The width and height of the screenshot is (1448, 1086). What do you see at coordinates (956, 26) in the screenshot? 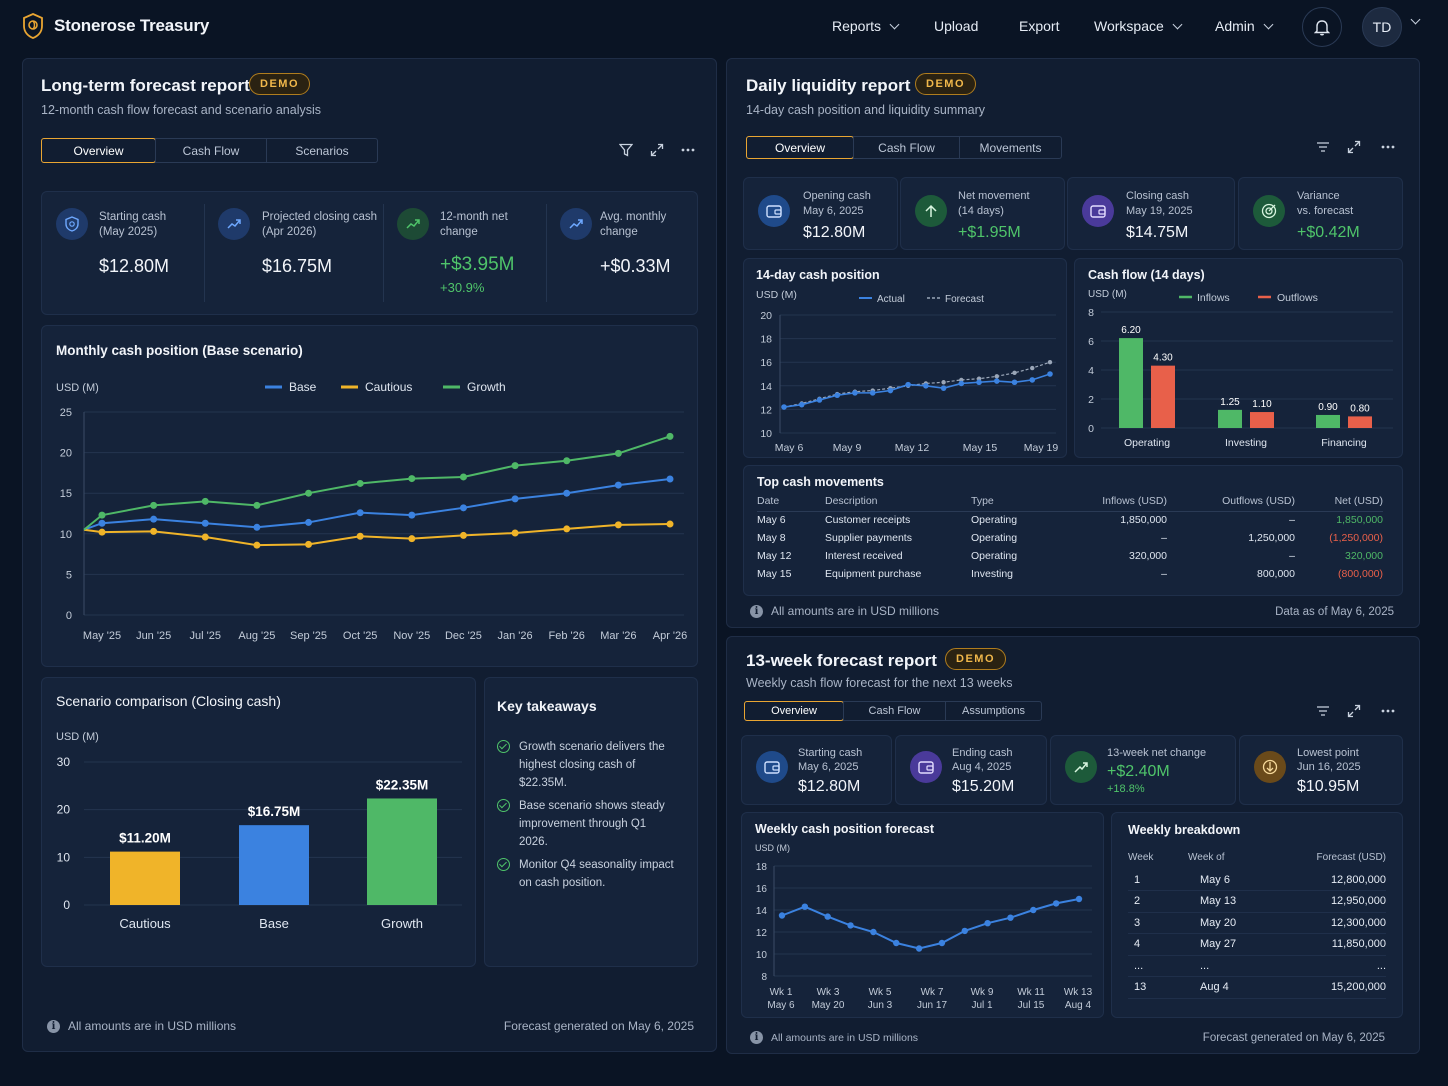
I see `nav-upload: Upload` at bounding box center [956, 26].